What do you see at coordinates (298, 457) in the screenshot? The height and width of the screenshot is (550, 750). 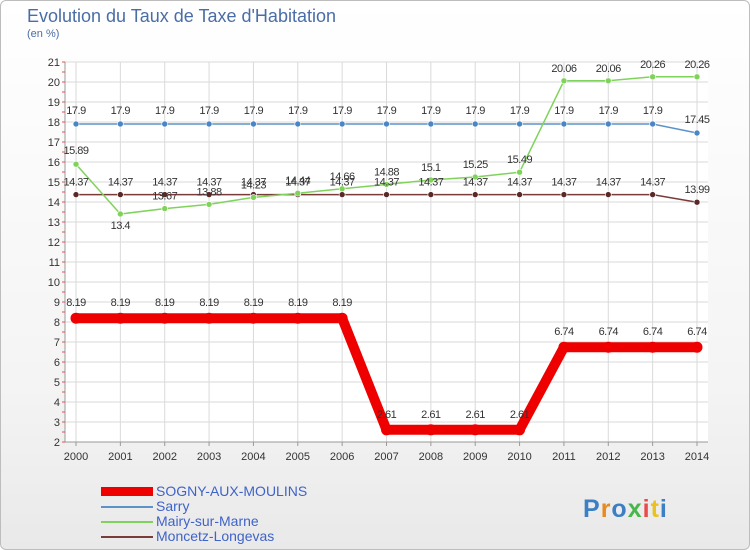 I see `x-tick-label: 2005` at bounding box center [298, 457].